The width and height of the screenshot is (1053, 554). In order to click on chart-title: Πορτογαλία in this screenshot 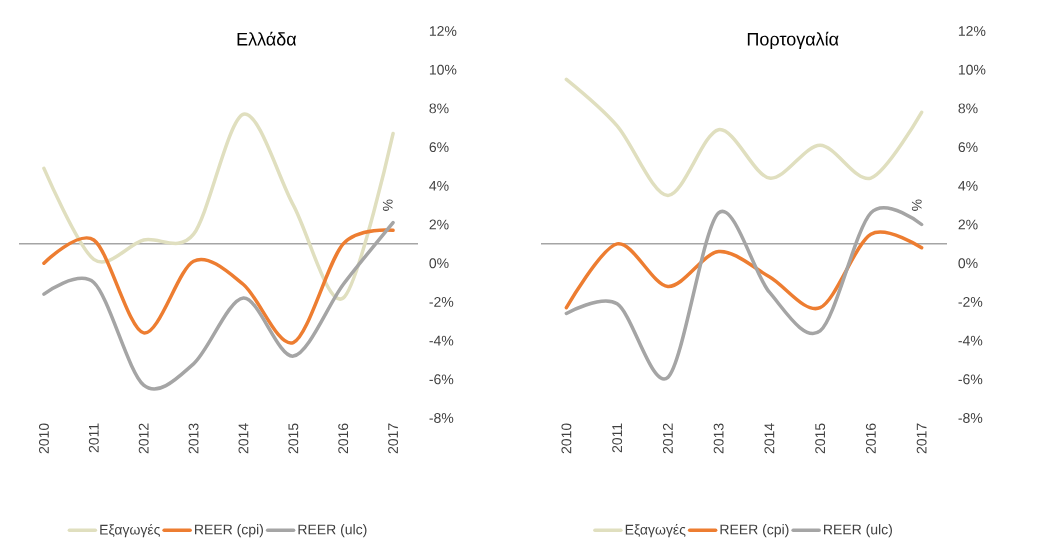, I will do `click(793, 40)`.